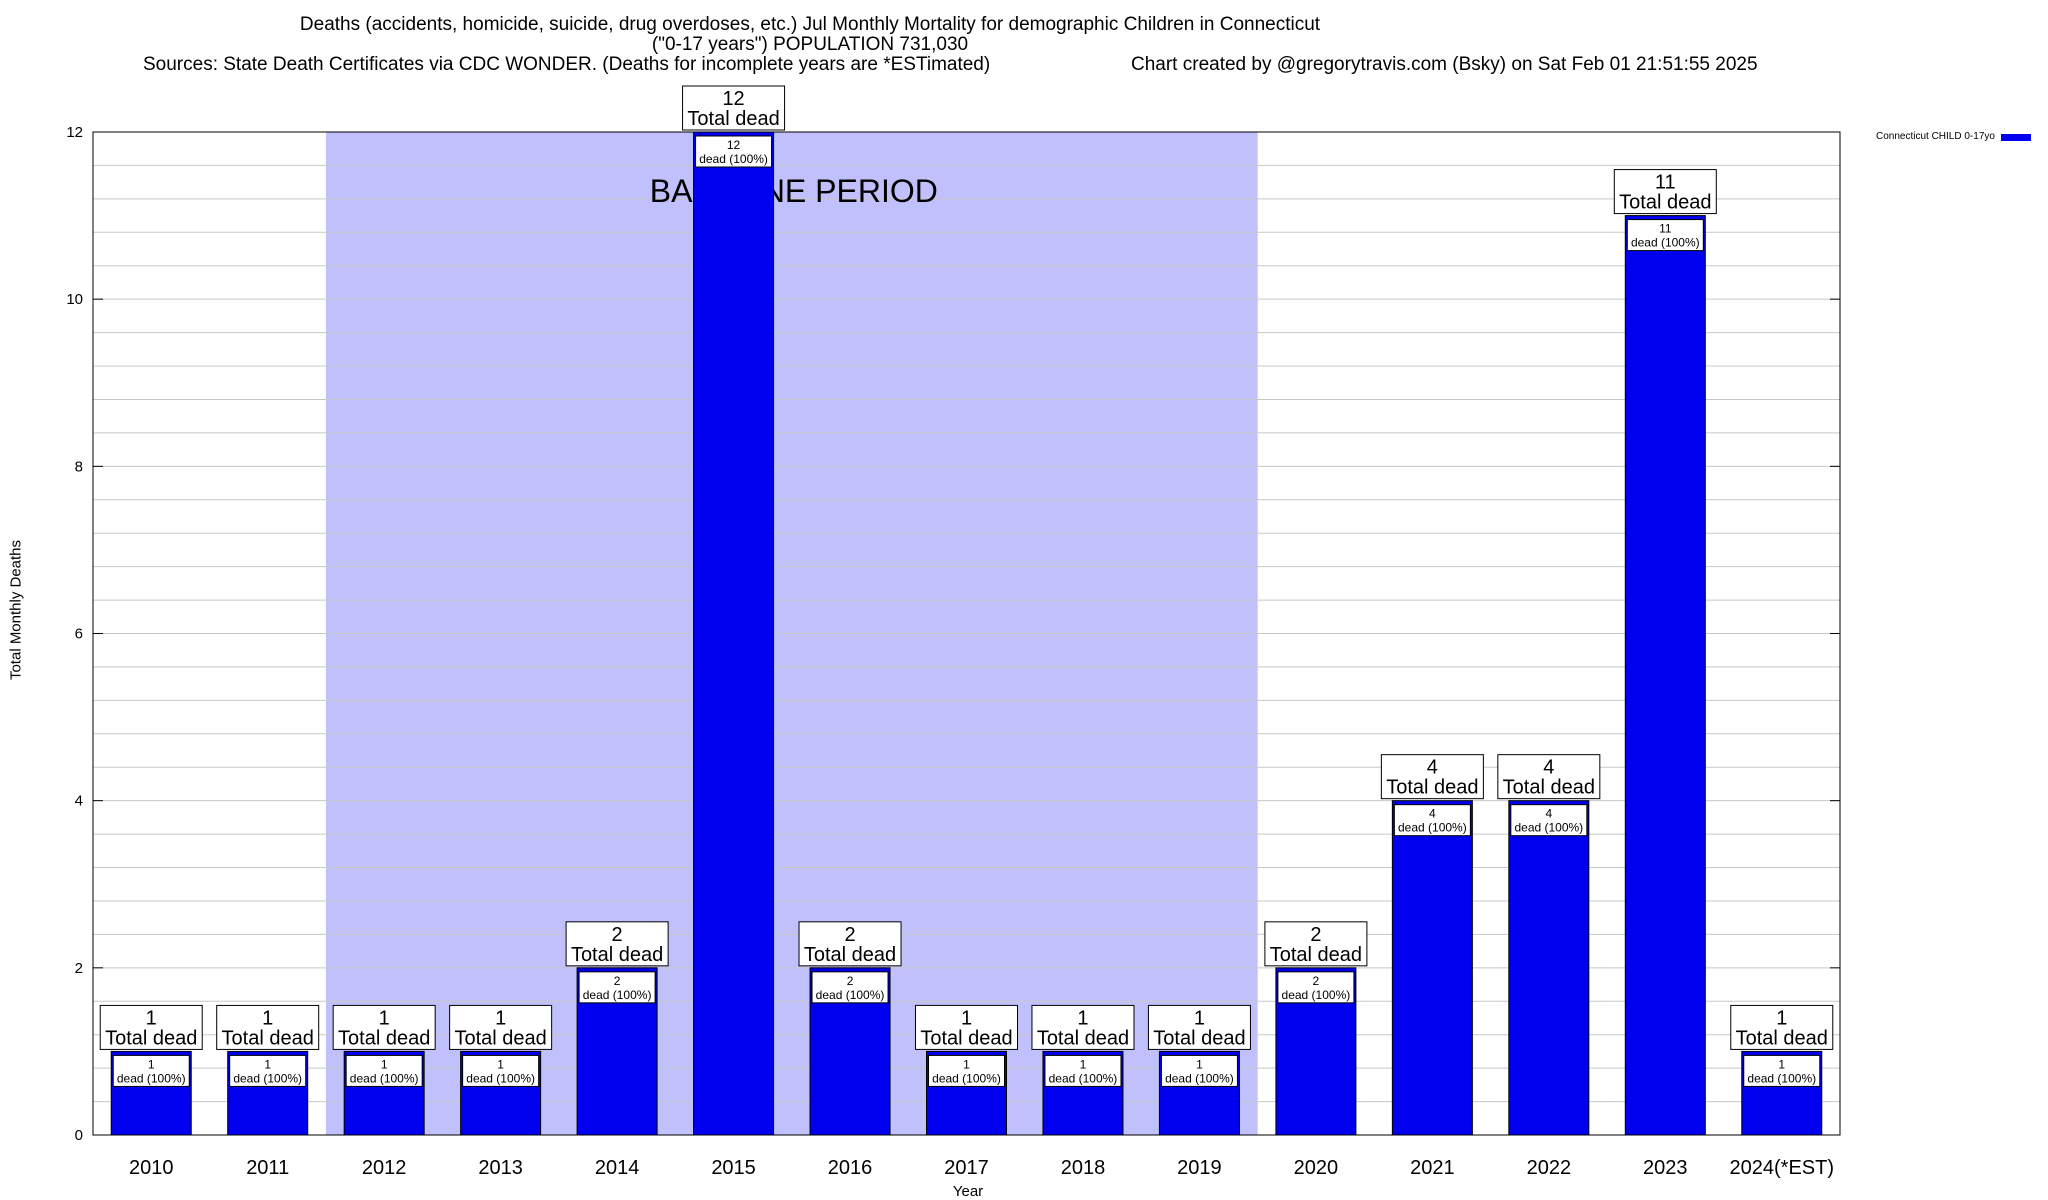 This screenshot has height=1200, width=2048. I want to click on x-tick-label: 2019, so click(1199, 1168).